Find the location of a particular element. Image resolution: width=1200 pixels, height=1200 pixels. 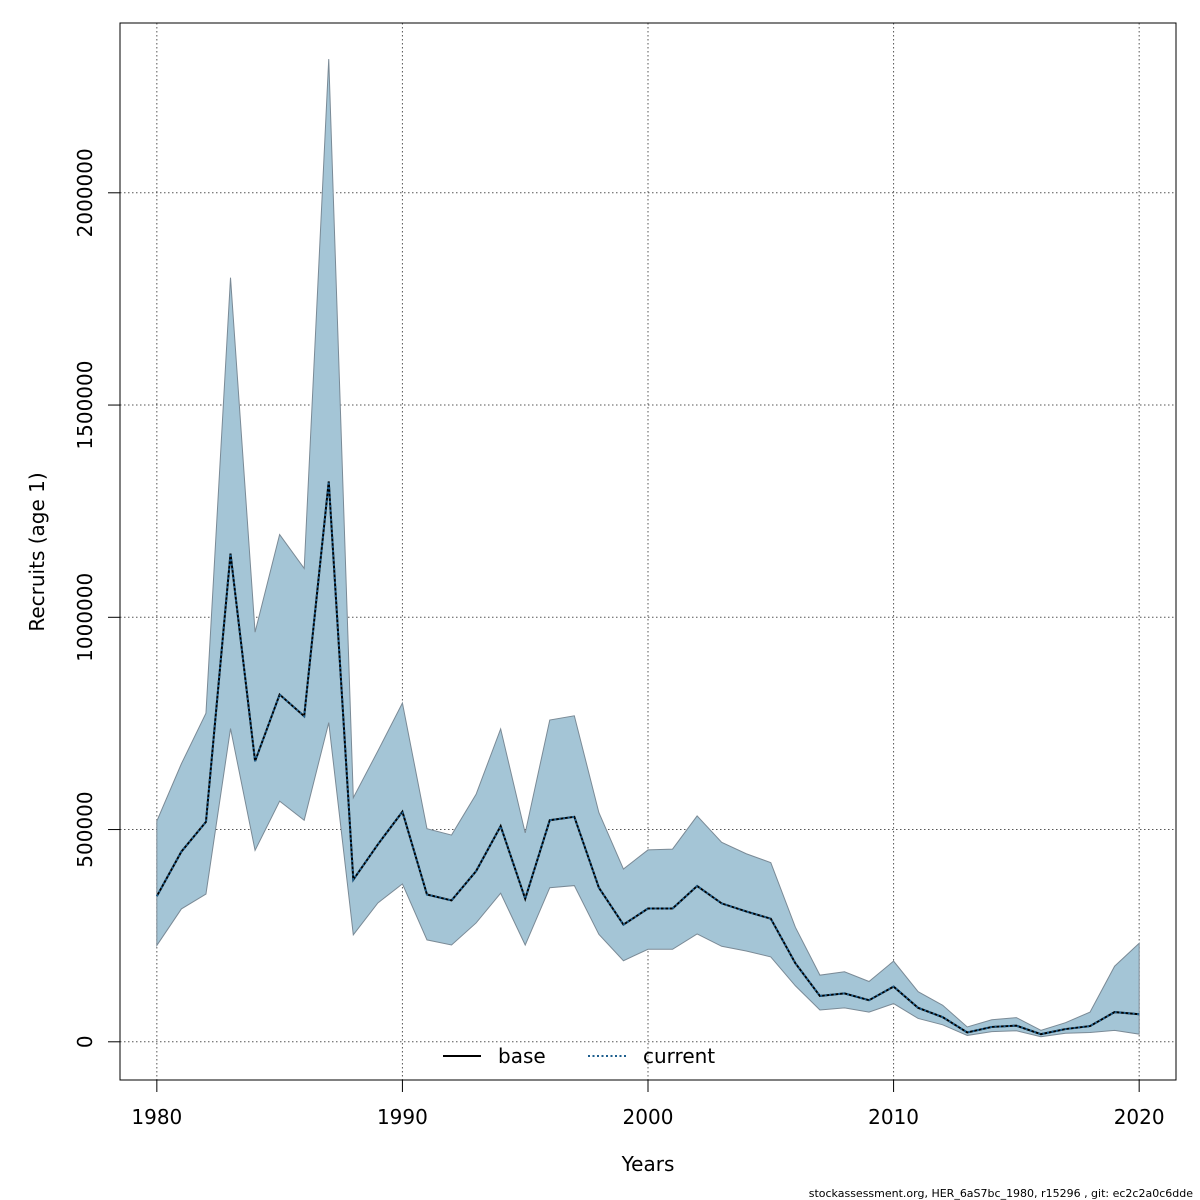

y-tick-label: 500000 is located at coordinates (85, 829).